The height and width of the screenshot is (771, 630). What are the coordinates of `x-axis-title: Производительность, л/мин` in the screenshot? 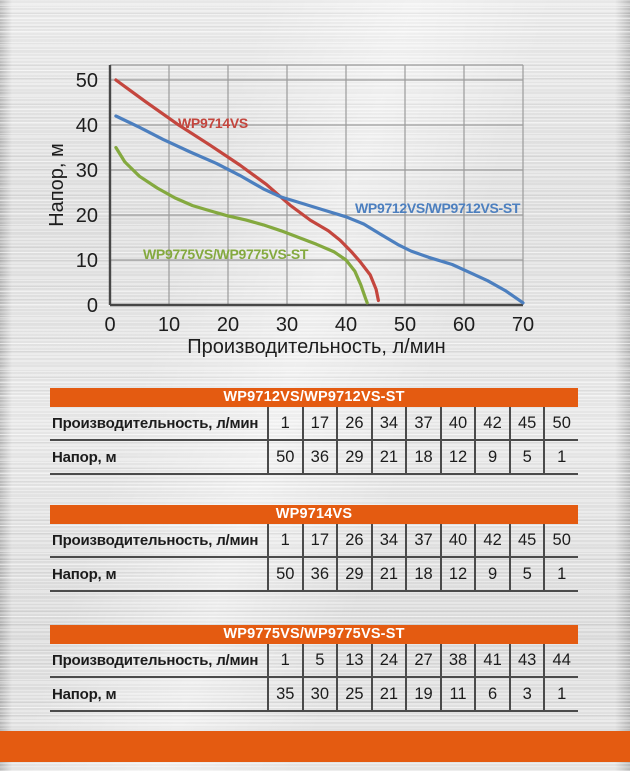 It's located at (316, 347).